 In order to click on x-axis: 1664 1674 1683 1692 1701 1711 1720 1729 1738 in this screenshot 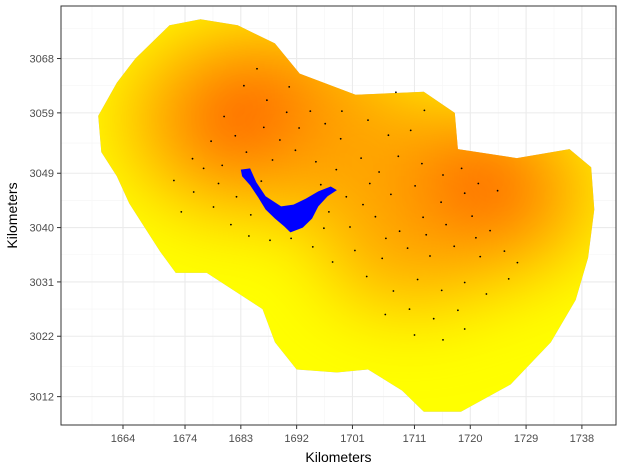, I will do `click(352, 435)`.